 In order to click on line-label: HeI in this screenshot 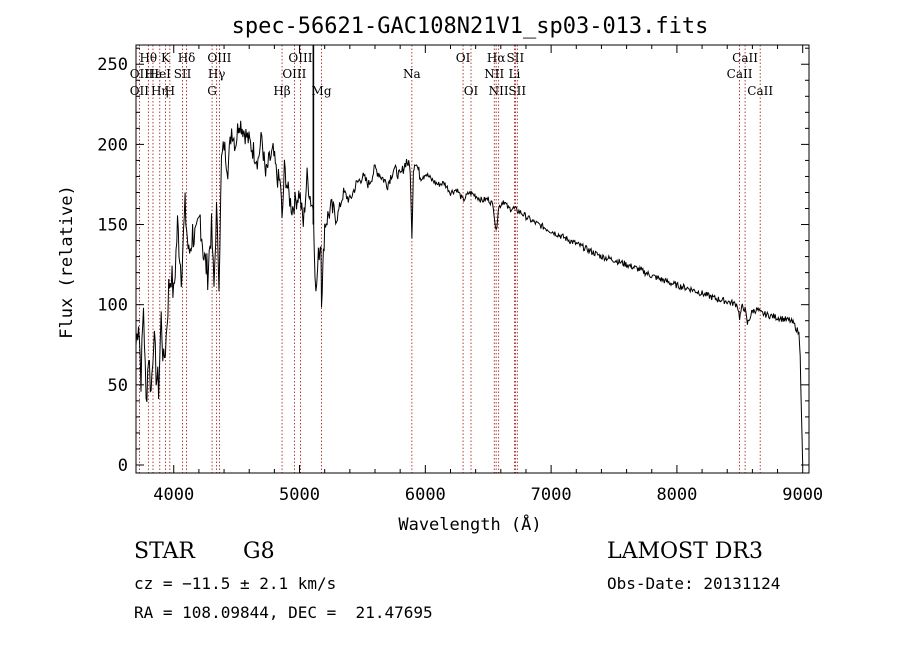, I will do `click(160, 74)`.